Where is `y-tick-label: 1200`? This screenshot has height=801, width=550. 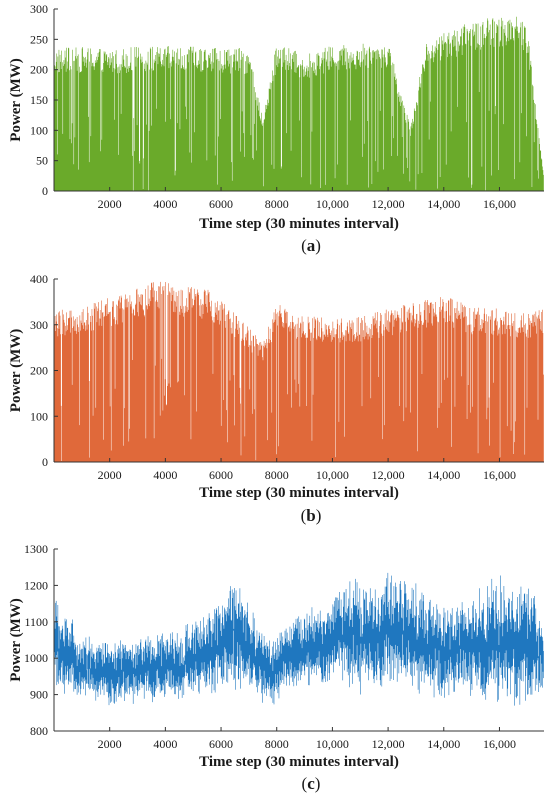 y-tick-label: 1200 is located at coordinates (36, 585).